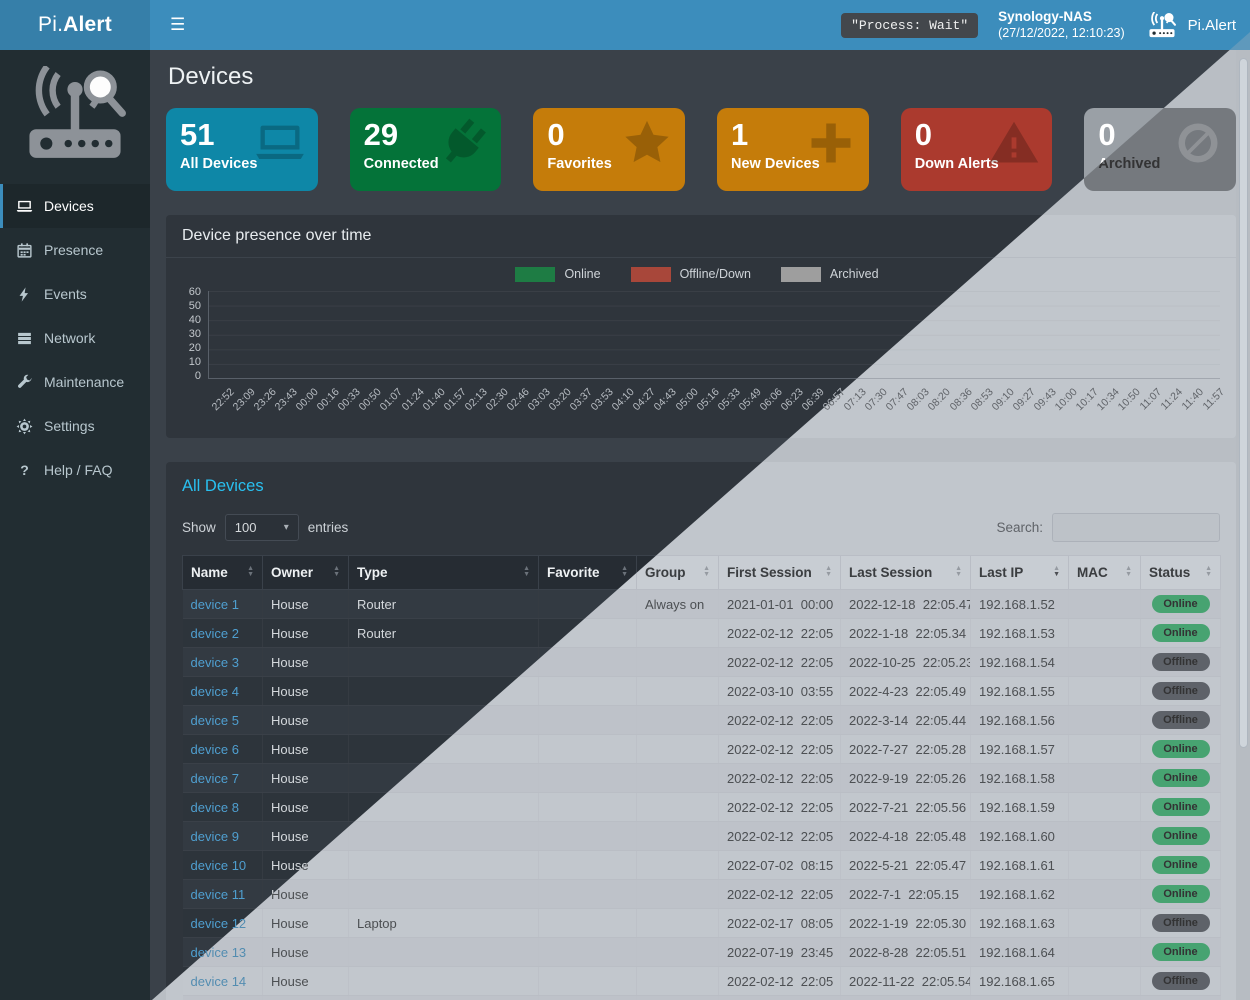 The height and width of the screenshot is (1000, 1250). What do you see at coordinates (1108, 400) in the screenshot?
I see `x-tick: 10:34` at bounding box center [1108, 400].